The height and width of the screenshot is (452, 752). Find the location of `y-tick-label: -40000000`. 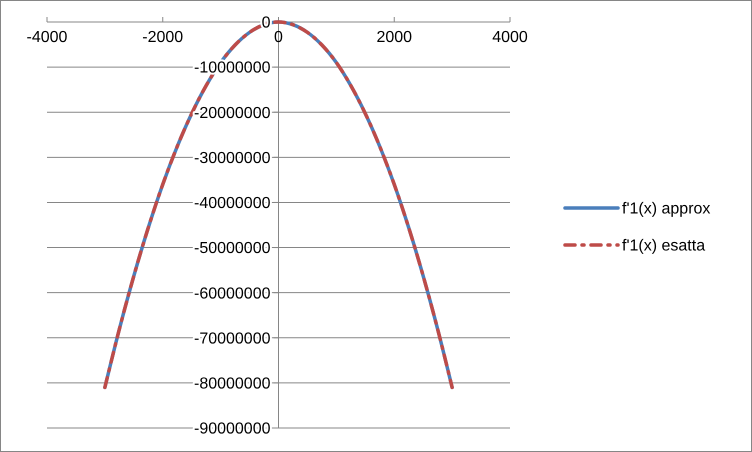

y-tick-label: -40000000 is located at coordinates (232, 203).